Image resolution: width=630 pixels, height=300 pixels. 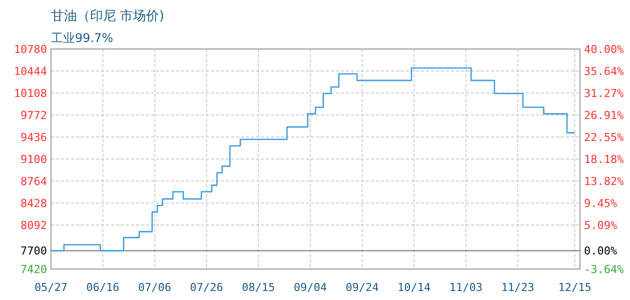 I want to click on x-tick-label: 10/14, so click(x=414, y=287).